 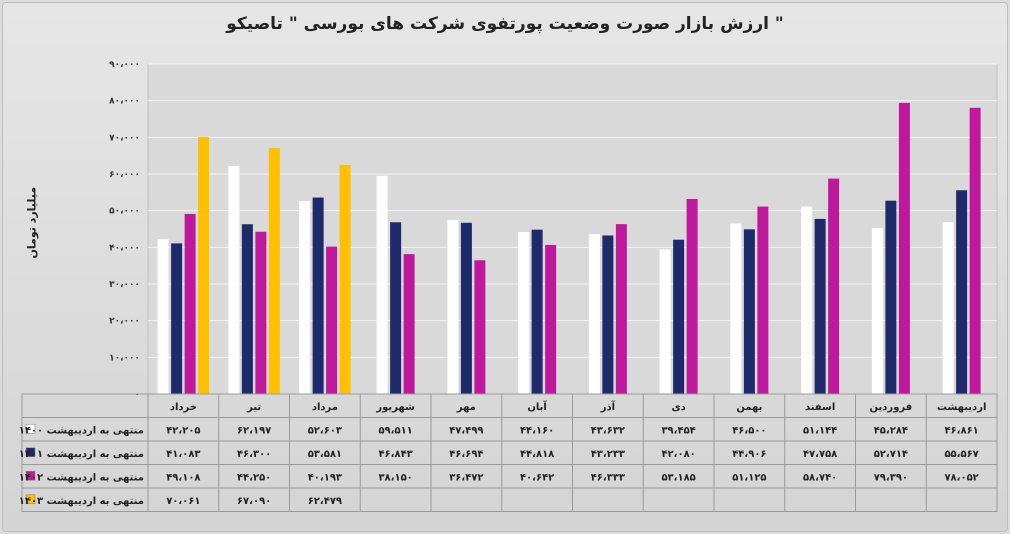 What do you see at coordinates (254, 501) in the screenshot?
I see `data-label: ۶۷،۰۹۰` at bounding box center [254, 501].